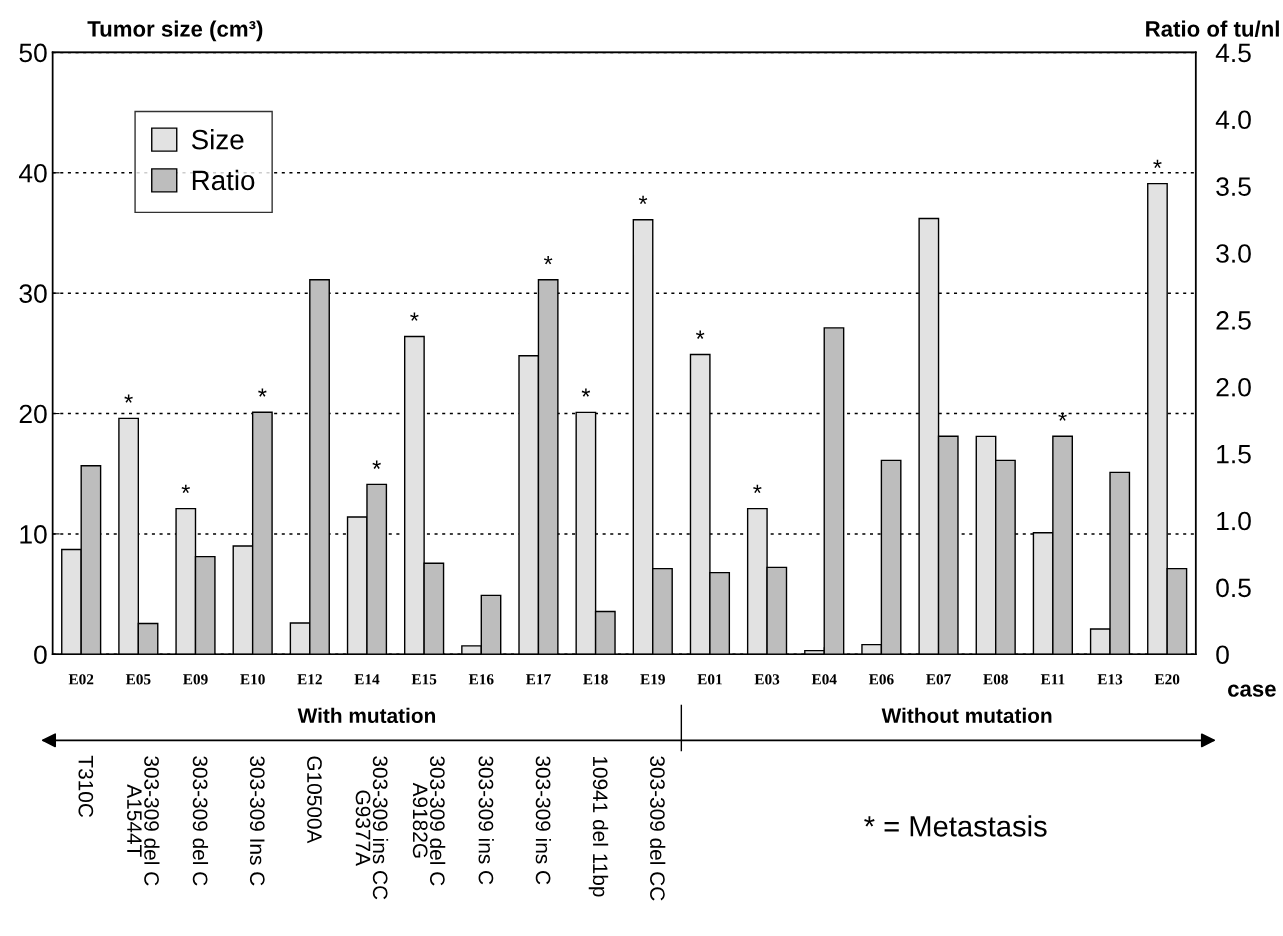  I want to click on y-tick-label: 20, so click(33, 414).